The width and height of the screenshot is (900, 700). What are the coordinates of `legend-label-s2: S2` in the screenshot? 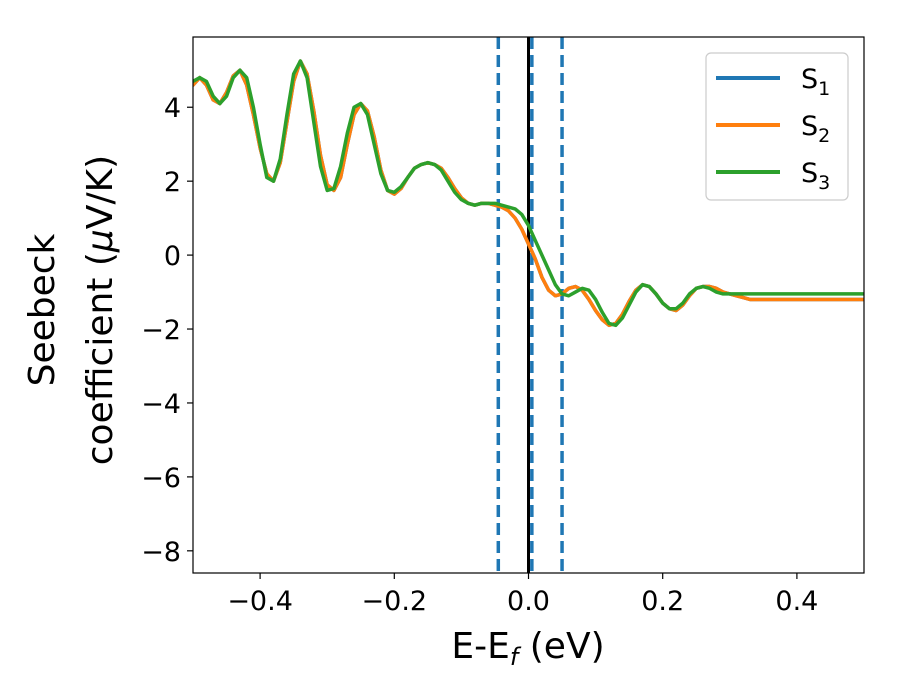 It's located at (815, 129).